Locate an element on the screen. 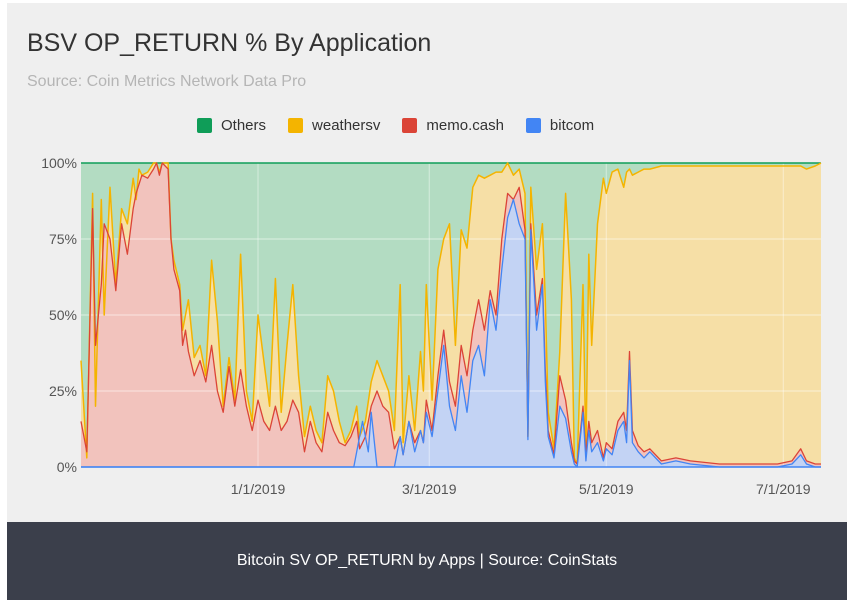 The width and height of the screenshot is (848, 600). y-tick-label-1: 25% is located at coordinates (63, 391).